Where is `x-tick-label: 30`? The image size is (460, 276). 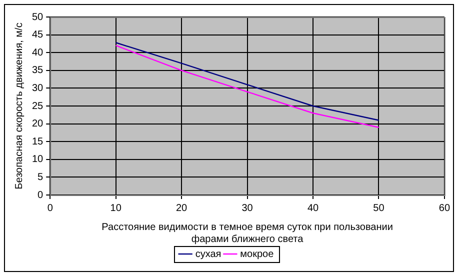
x-tick-label: 30 is located at coordinates (248, 208).